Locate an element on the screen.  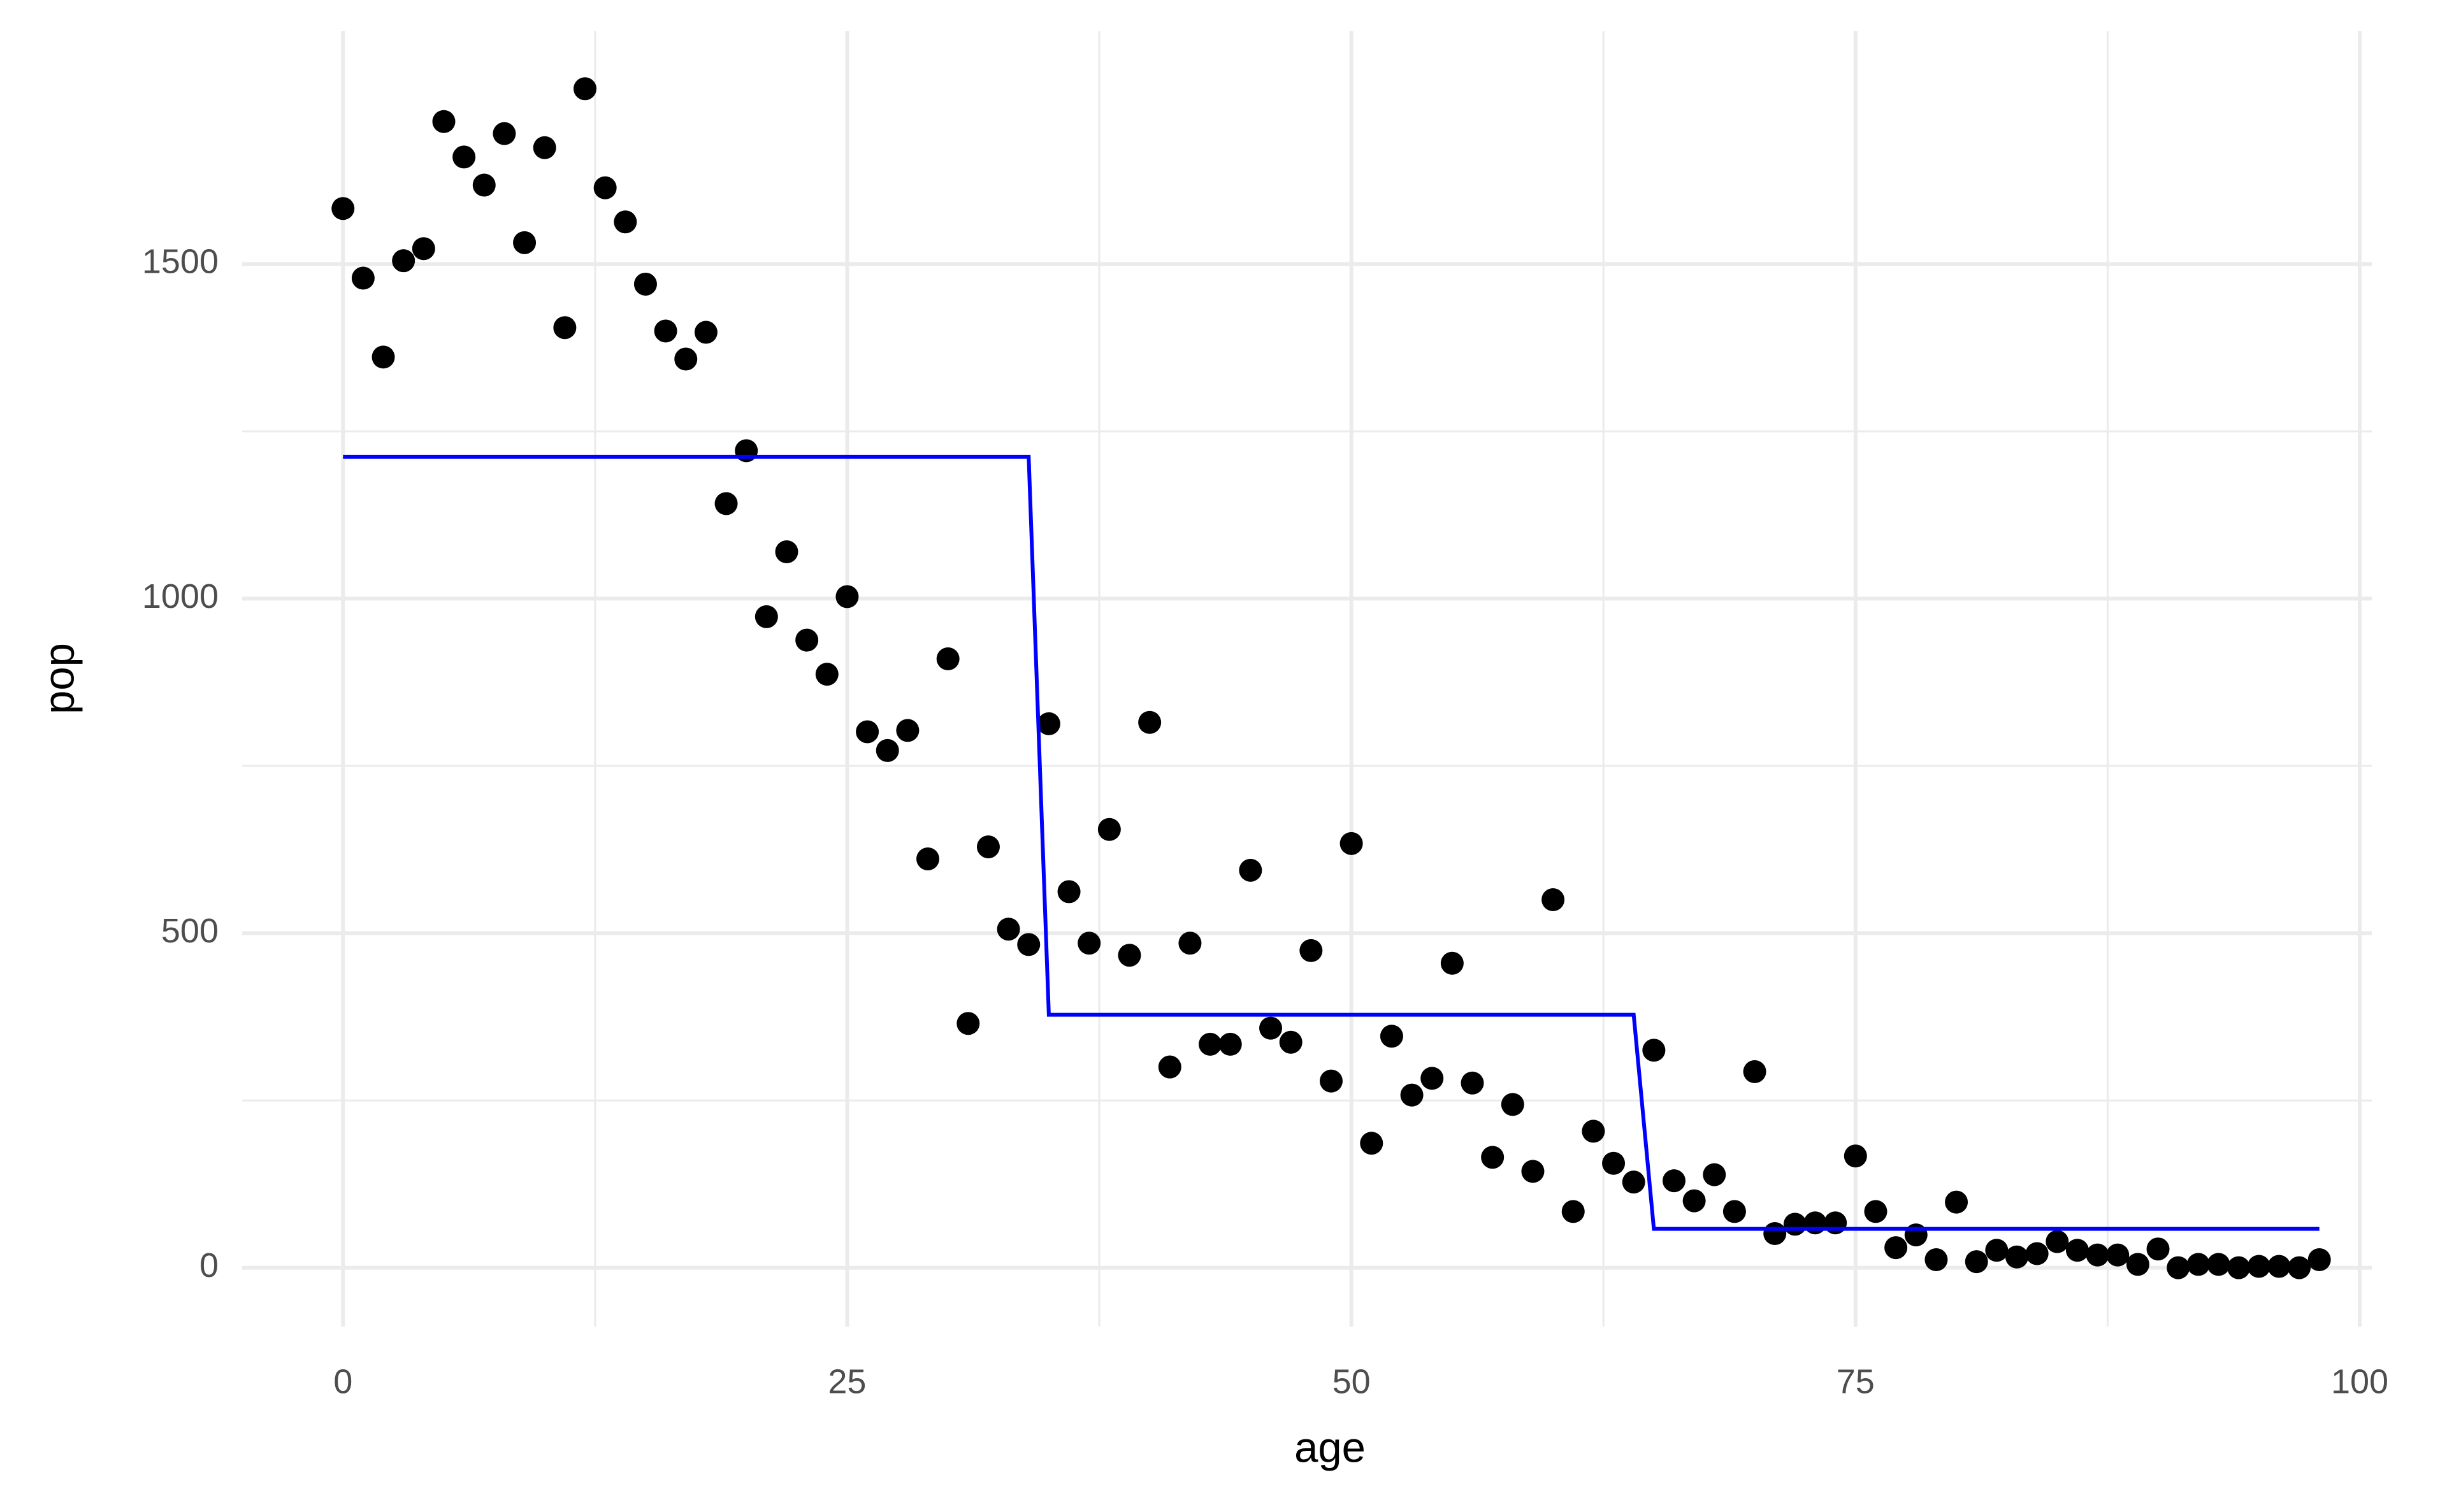
x-tick-label: 50 is located at coordinates (1351, 1381).